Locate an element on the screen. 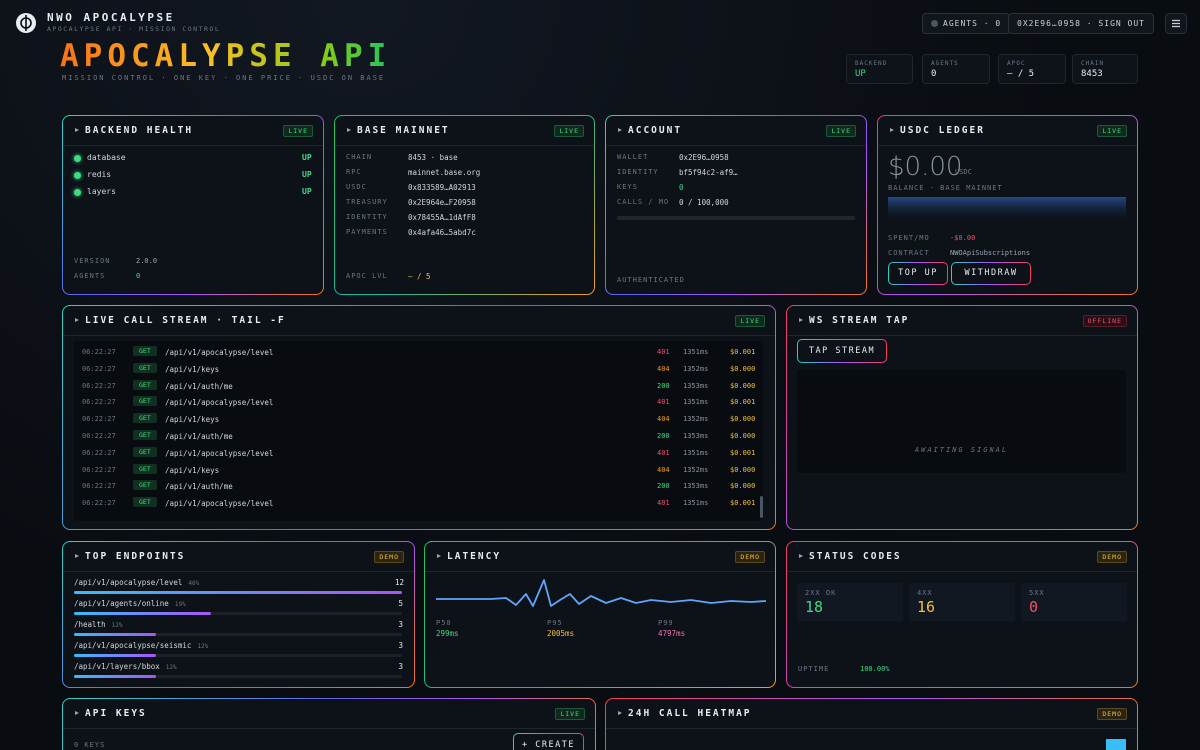 The height and width of the screenshot is (750, 1200). percentile-label: P50 is located at coordinates (444, 623).